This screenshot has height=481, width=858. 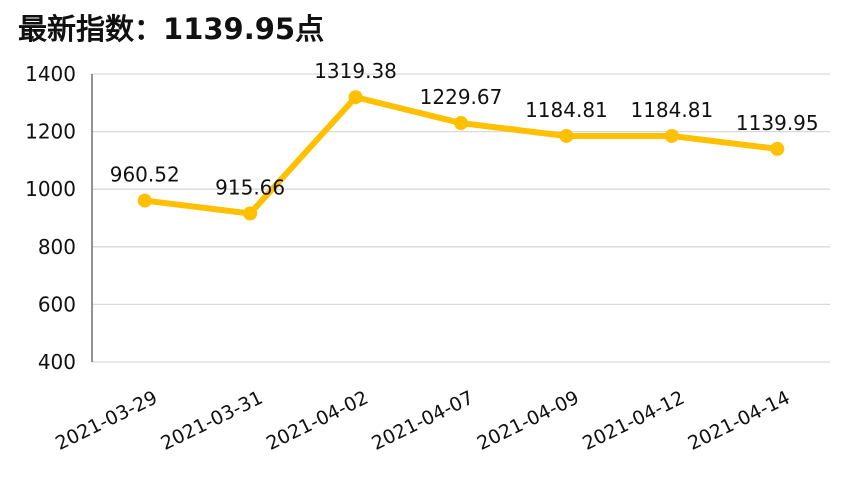 I want to click on x-tick-label: 2021-03-29, so click(x=106, y=421).